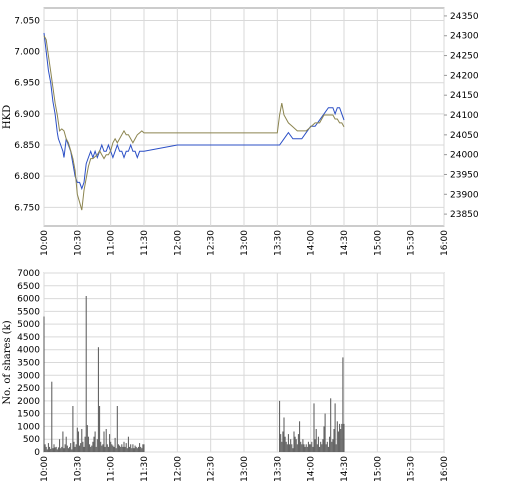 This screenshot has width=520, height=500. Describe the element at coordinates (178, 469) in the screenshot. I see `volume-x-tick-label: 12:00` at that location.